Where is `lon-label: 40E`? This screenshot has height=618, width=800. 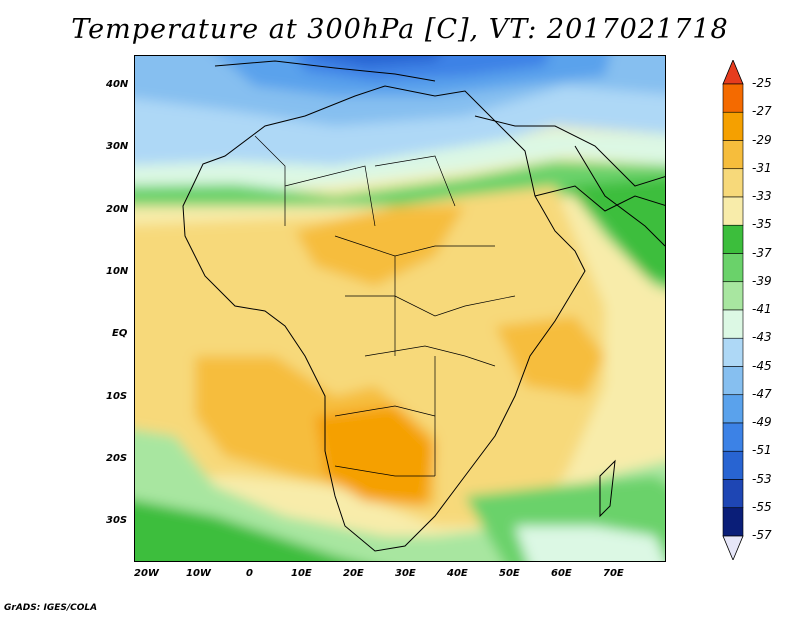
lon-label: 40E is located at coordinates (457, 573).